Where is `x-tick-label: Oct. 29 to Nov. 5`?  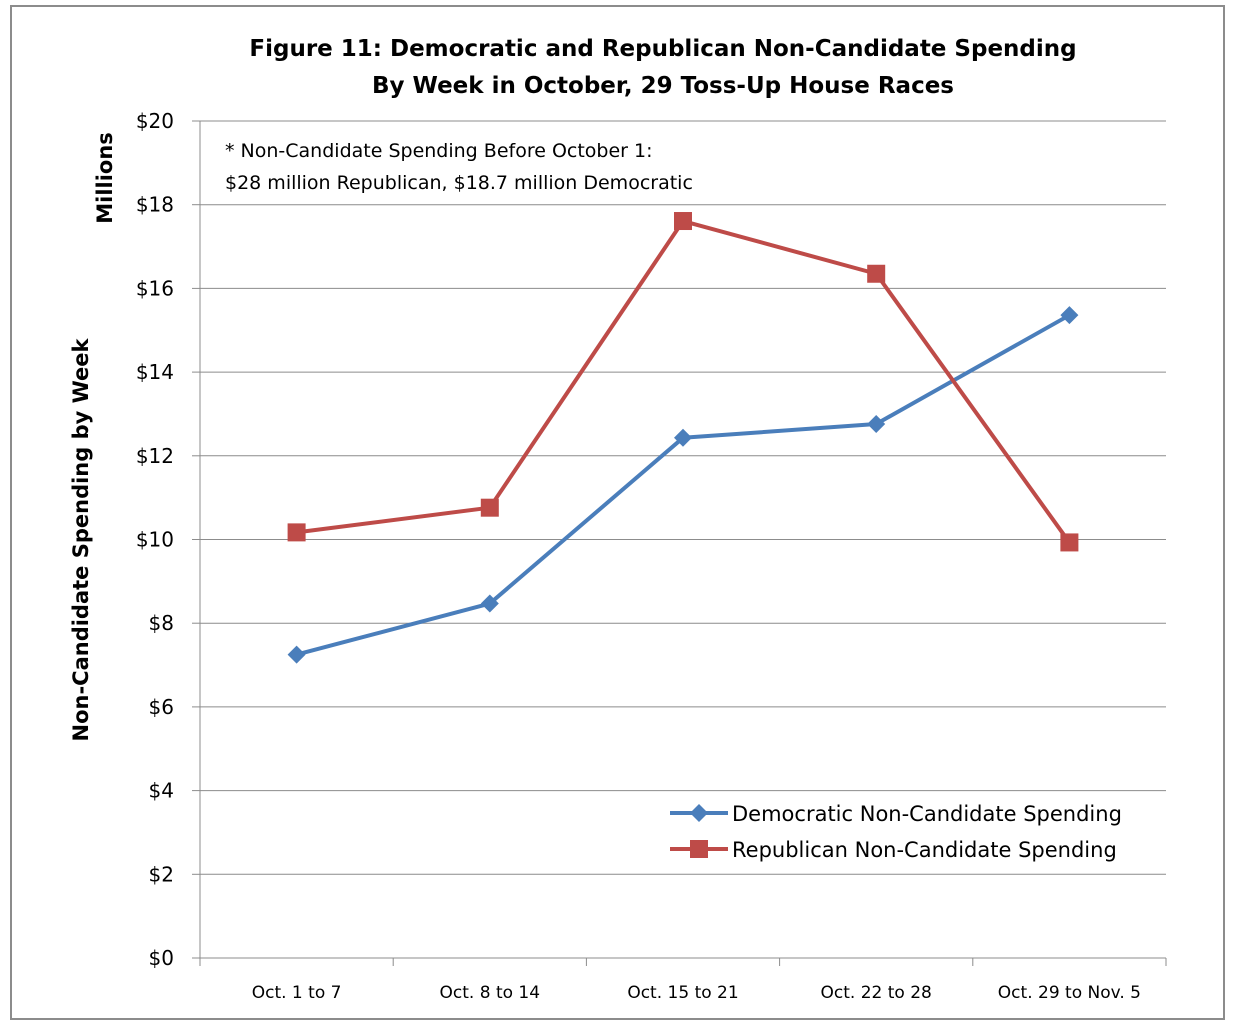 x-tick-label: Oct. 29 to Nov. 5 is located at coordinates (1069, 993).